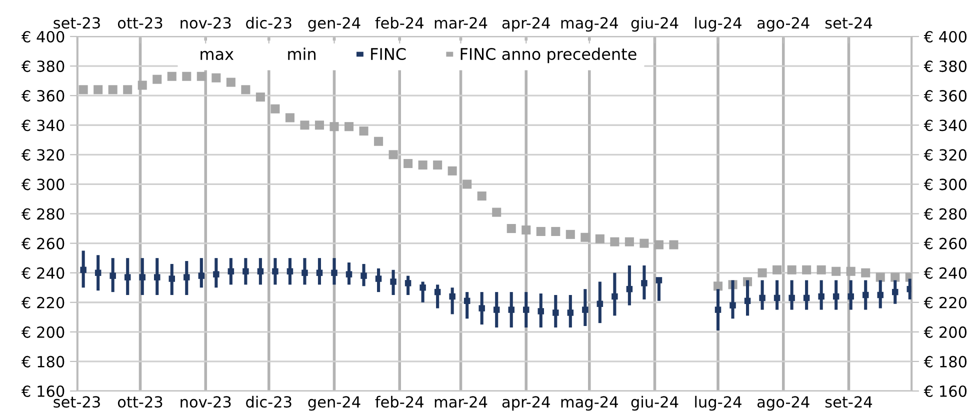 The height and width of the screenshot is (417, 976). What do you see at coordinates (654, 24) in the screenshot?
I see `x-tick-label: giu-24` at bounding box center [654, 24].